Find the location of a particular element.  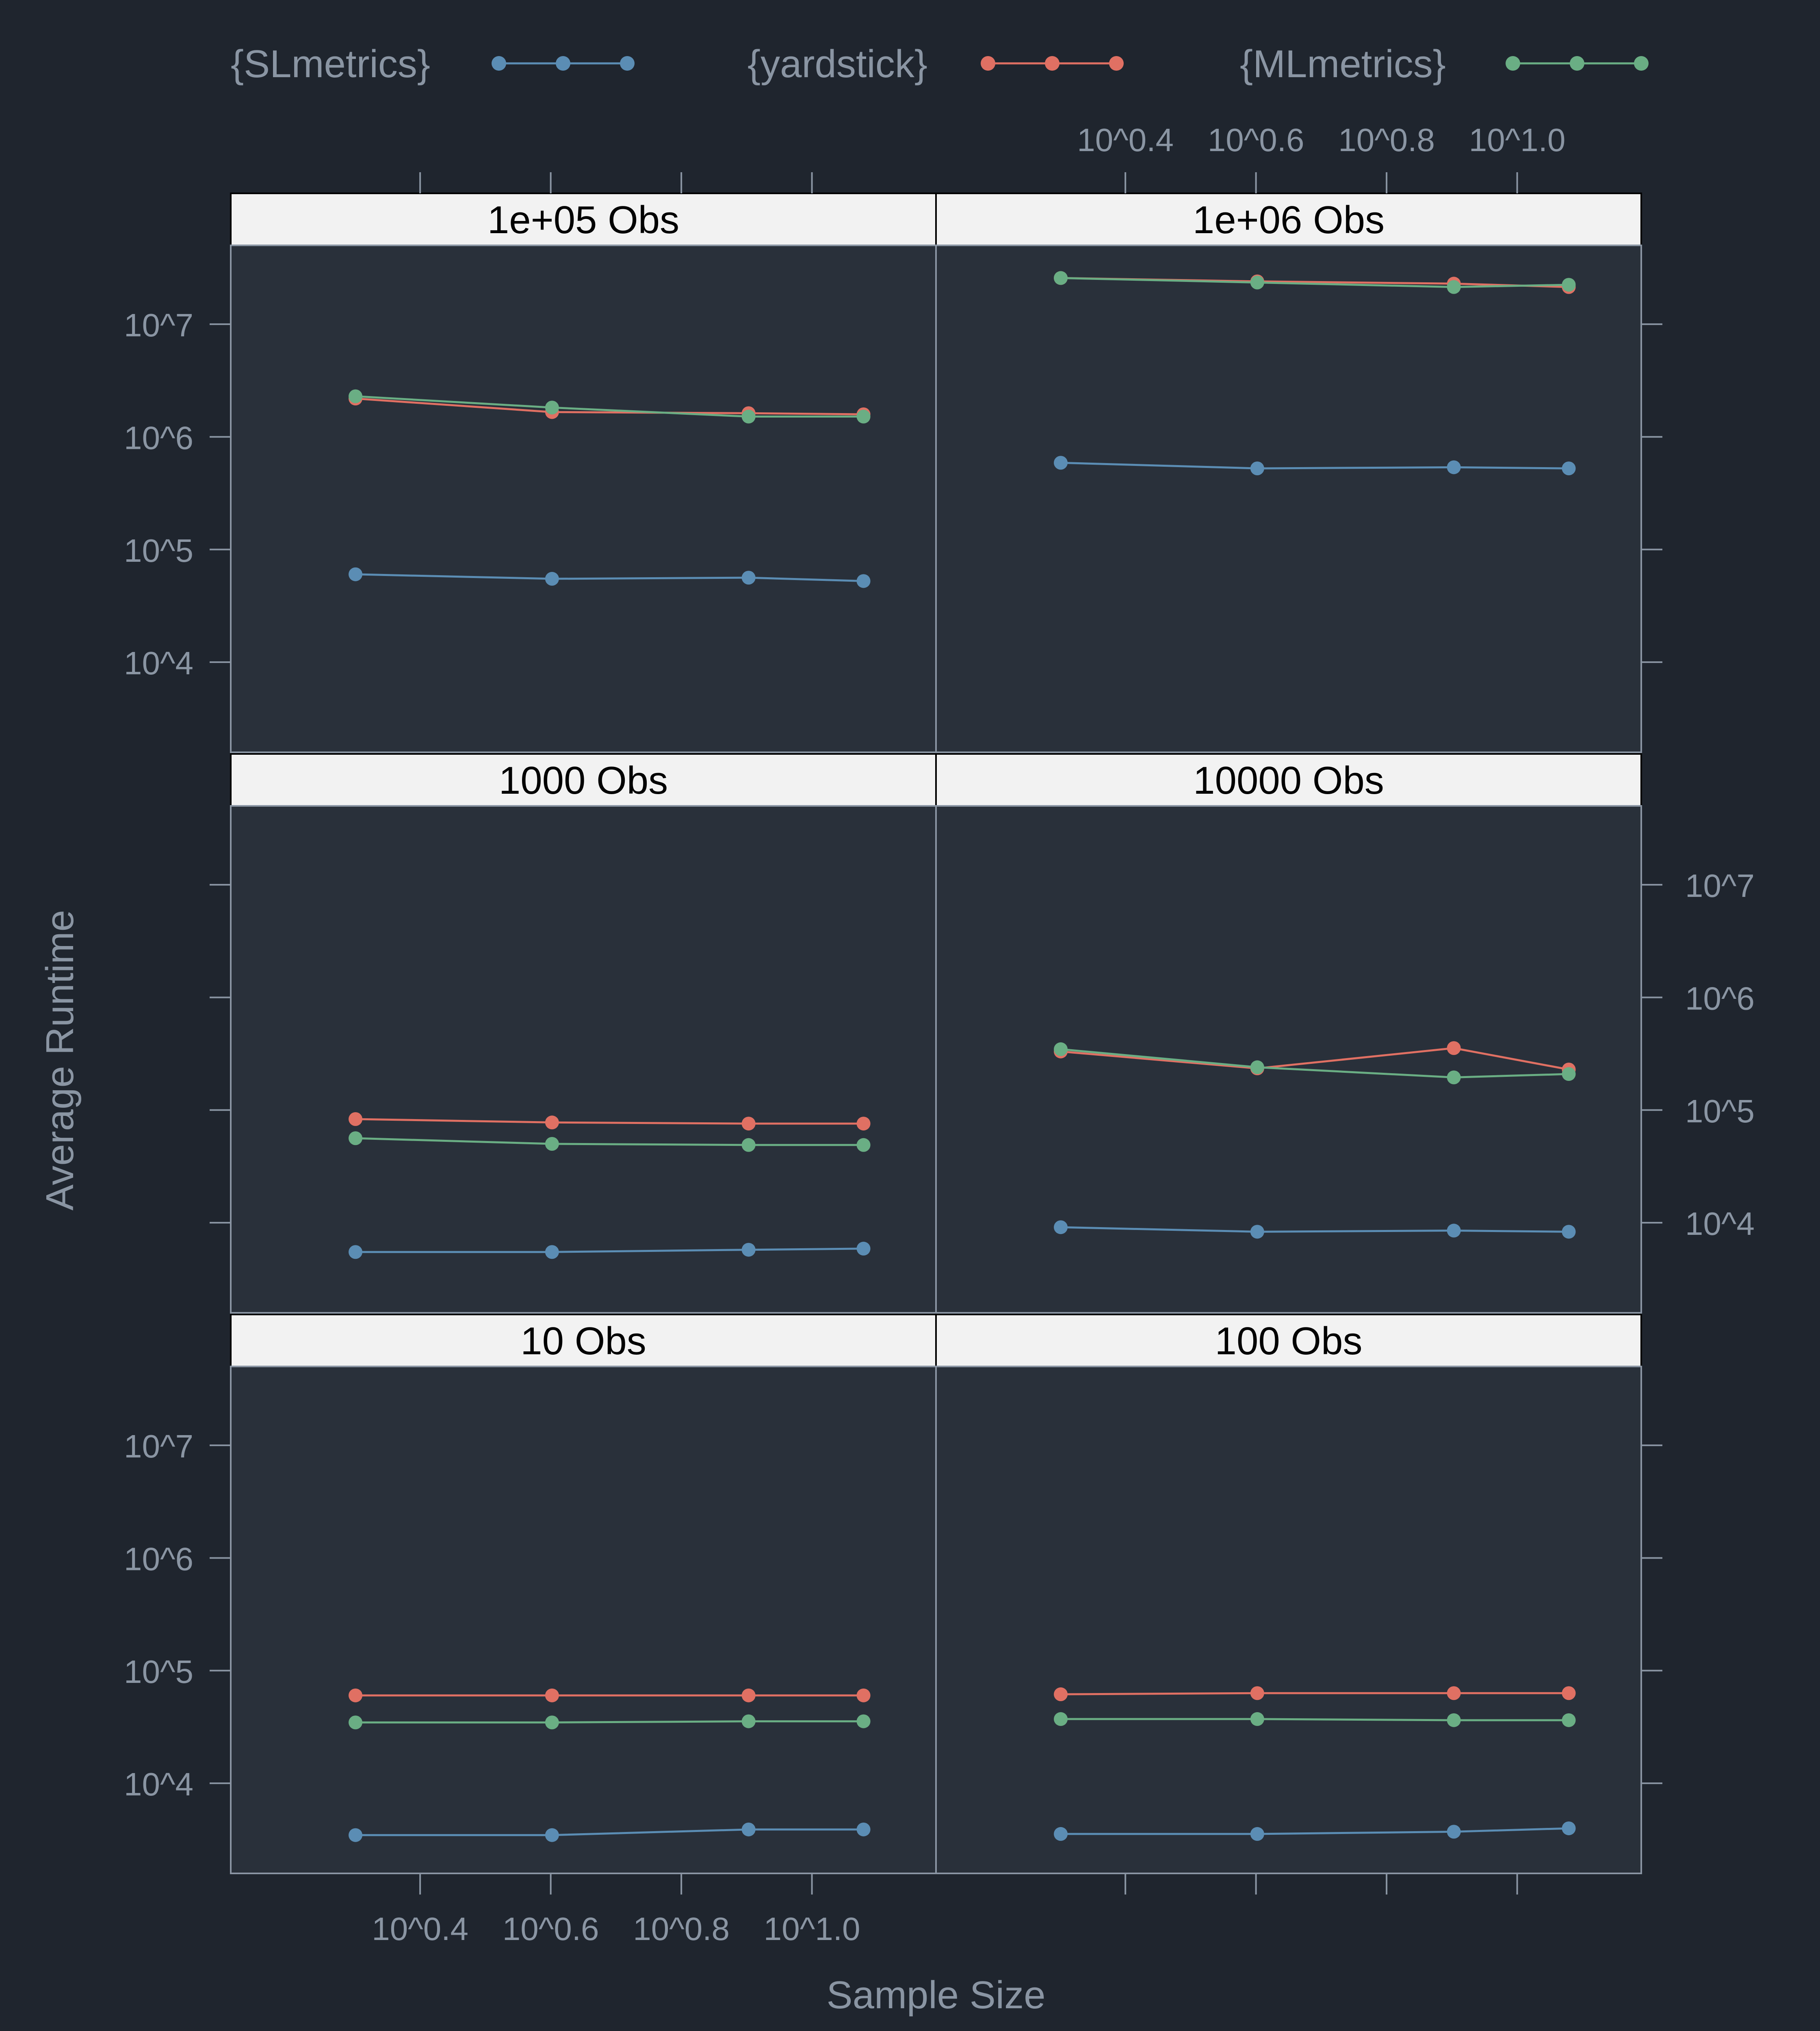

panel: 1e+05 Obs is located at coordinates (583, 473).